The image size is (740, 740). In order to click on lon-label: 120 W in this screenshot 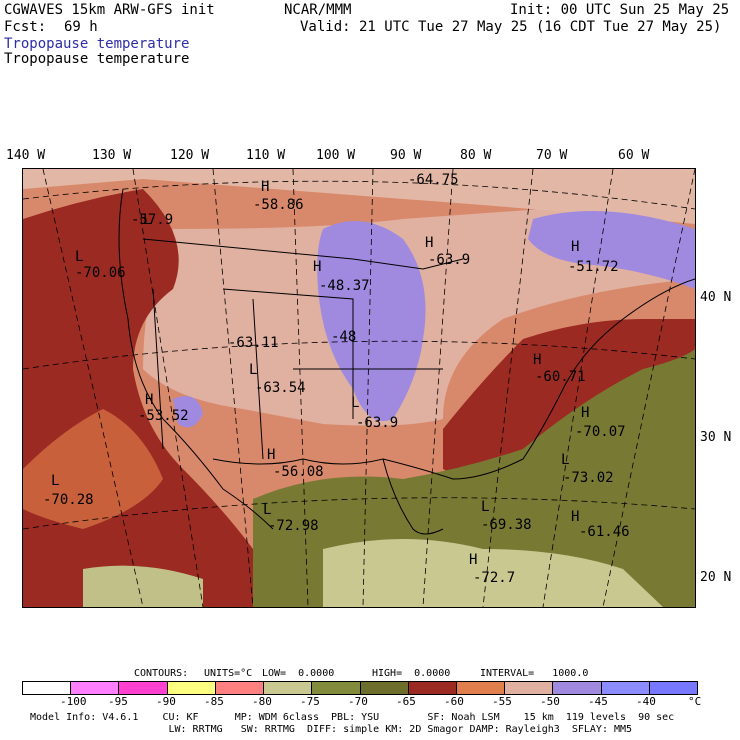, I will do `click(190, 155)`.